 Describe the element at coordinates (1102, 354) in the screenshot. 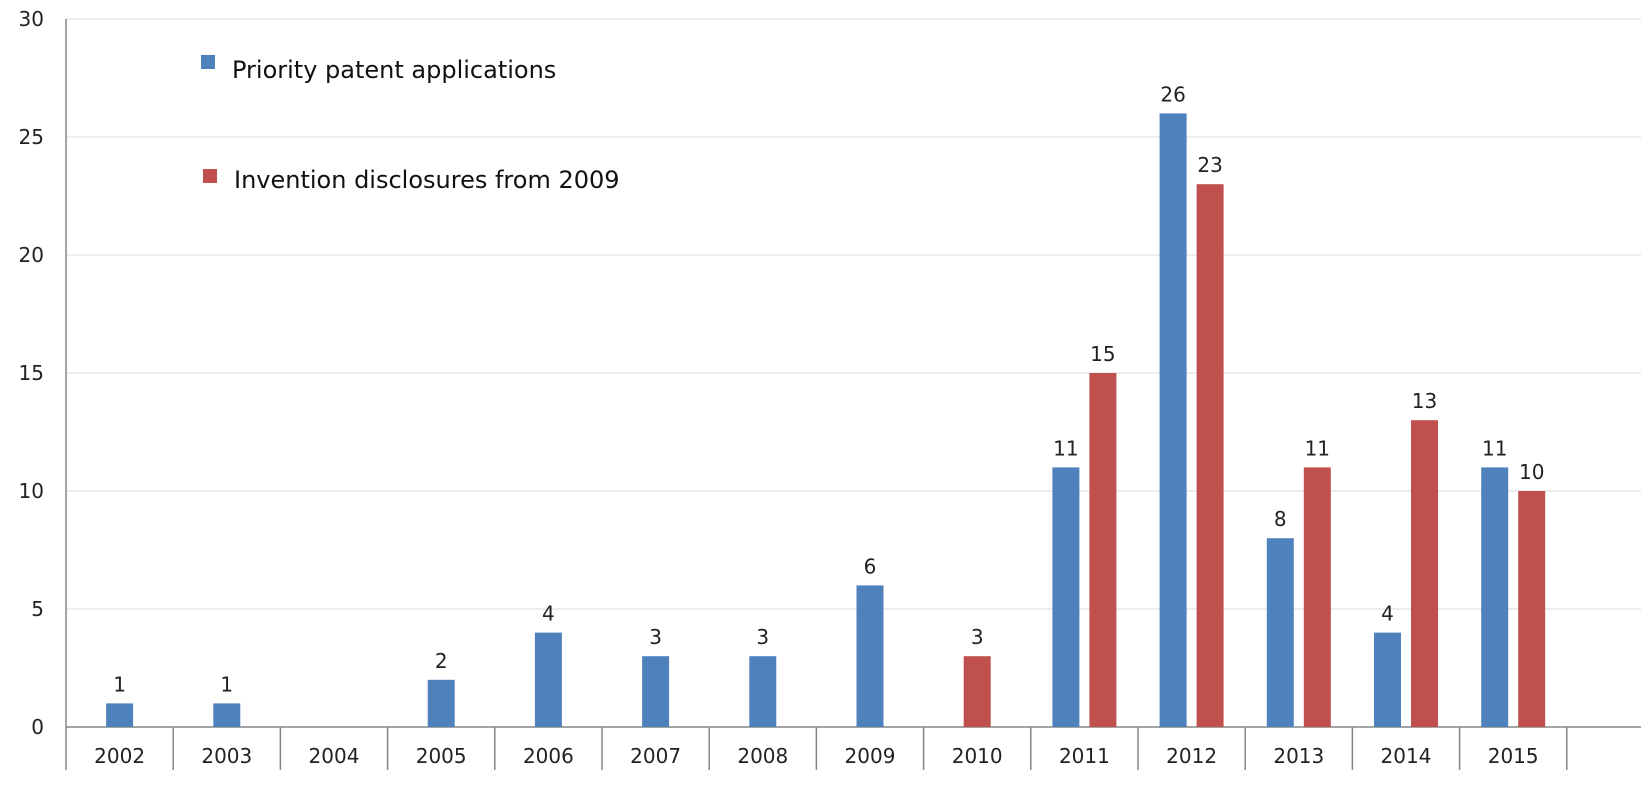

I see `data-label: 15` at that location.